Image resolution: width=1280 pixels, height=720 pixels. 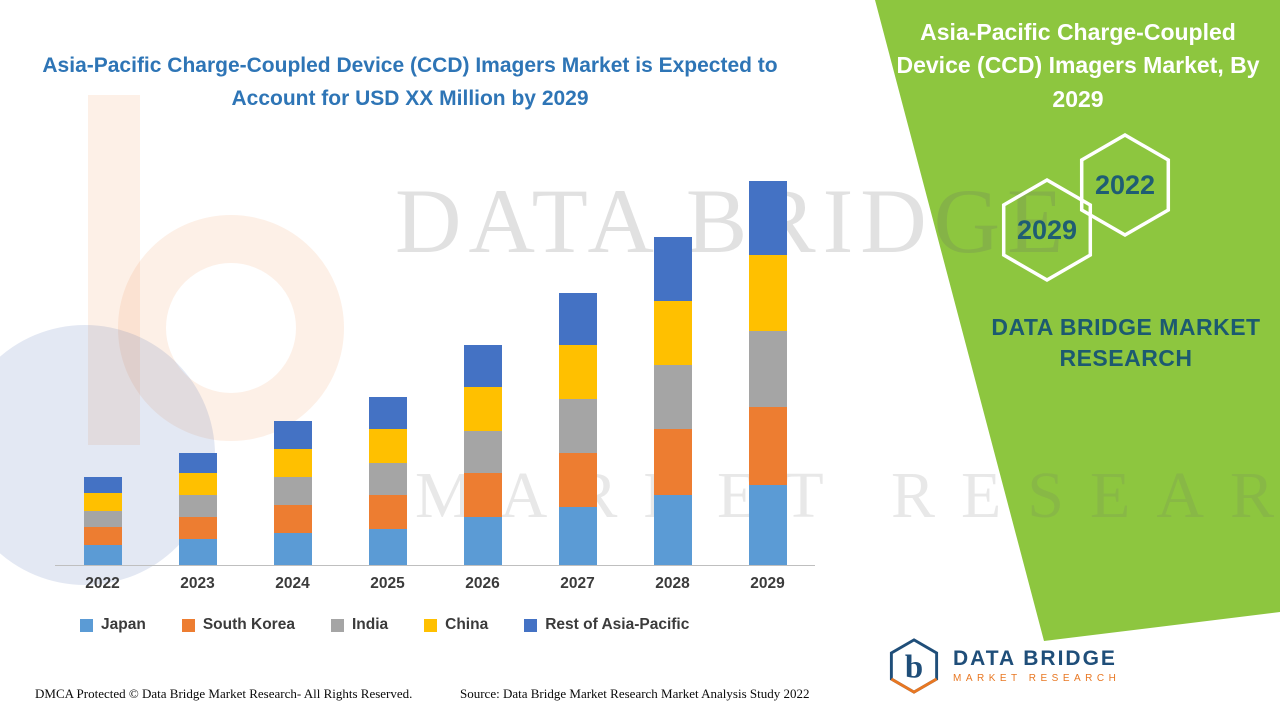 What do you see at coordinates (387, 357) in the screenshot?
I see `bar-column-2025` at bounding box center [387, 357].